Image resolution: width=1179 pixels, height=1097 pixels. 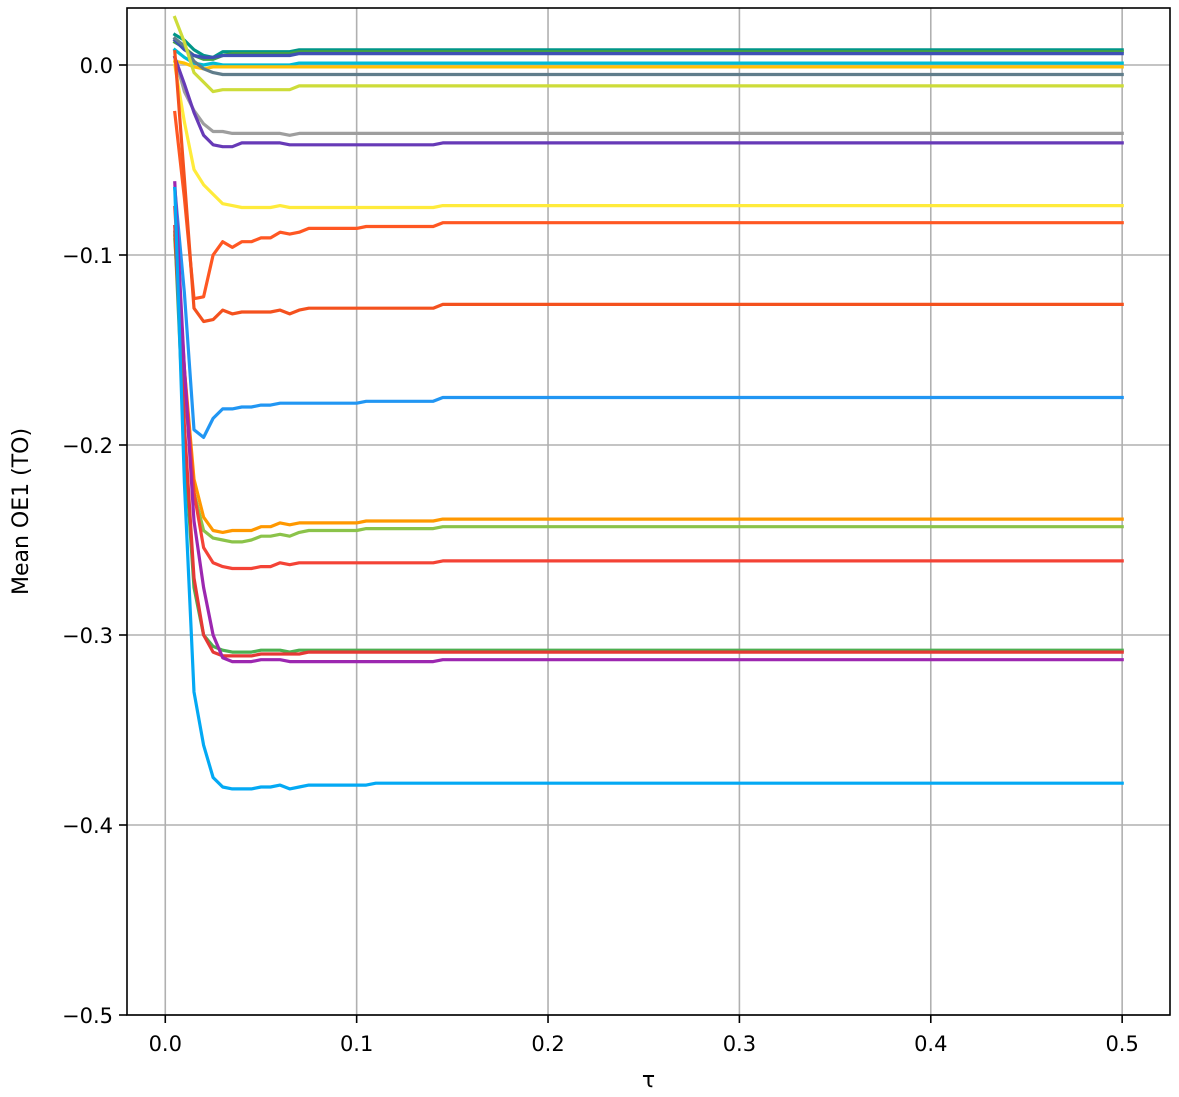 What do you see at coordinates (94, 541) in the screenshot?
I see `y-axis-ticks: 0.0 −0.1 −0.2 −0.3 −0.4 −0.5` at bounding box center [94, 541].